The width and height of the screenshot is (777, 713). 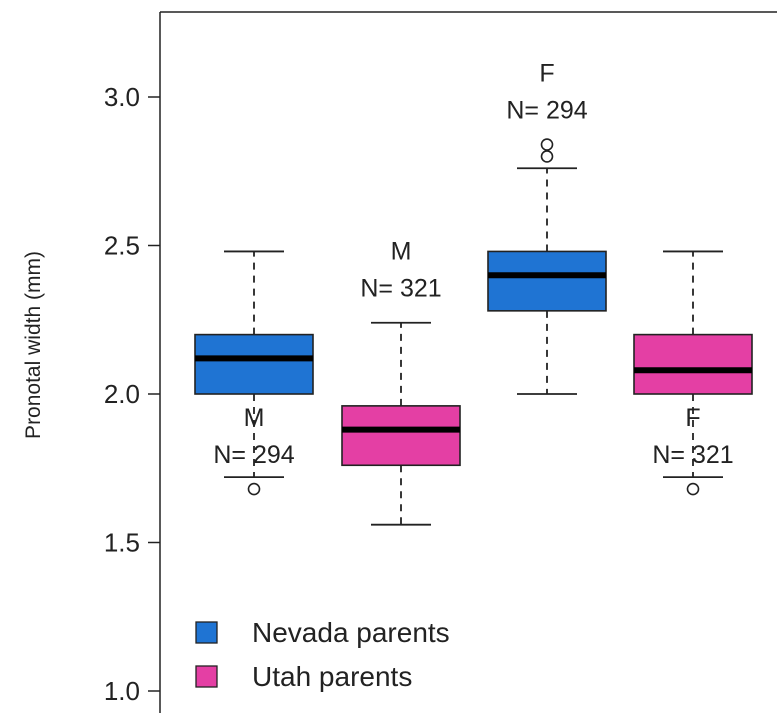 I want to click on legend-swatch-utah, so click(x=206, y=676).